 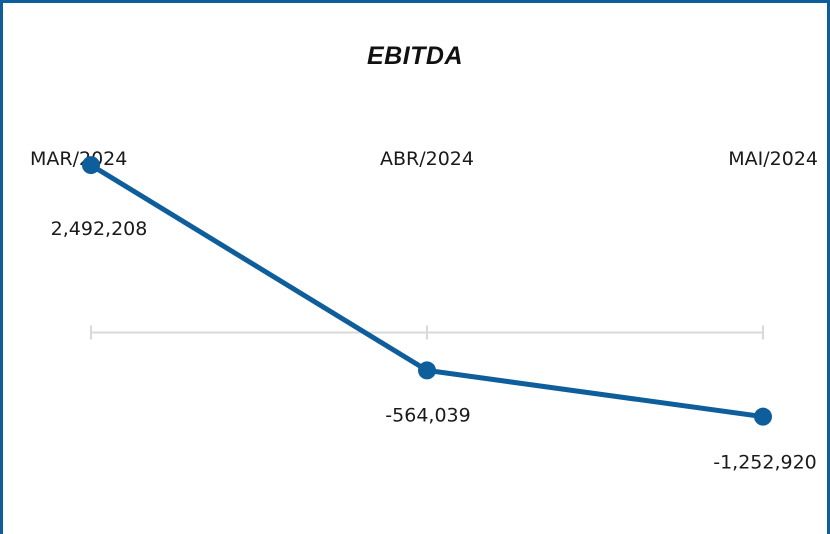 I want to click on category-label: MAR/2024, so click(x=78, y=159).